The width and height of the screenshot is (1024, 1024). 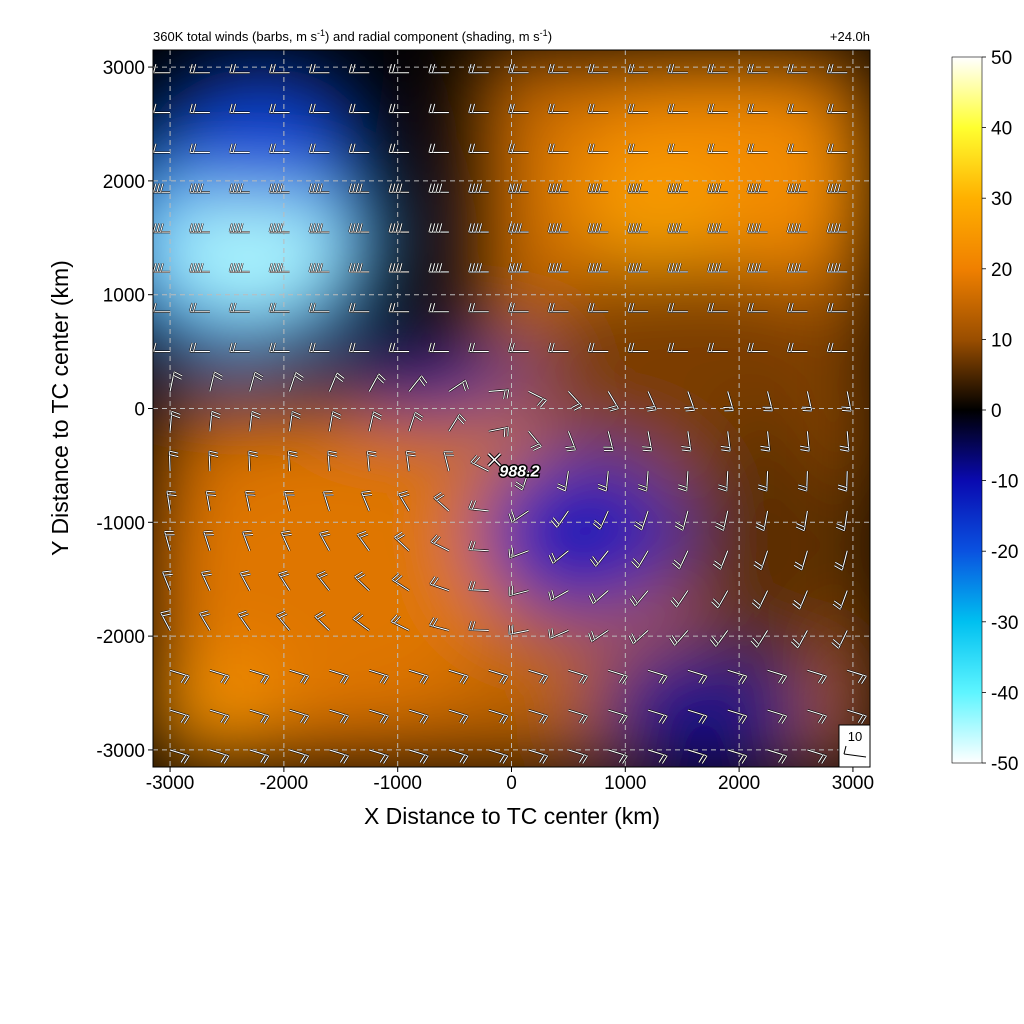 I want to click on y-tick-label: 2000, so click(x=124, y=182).